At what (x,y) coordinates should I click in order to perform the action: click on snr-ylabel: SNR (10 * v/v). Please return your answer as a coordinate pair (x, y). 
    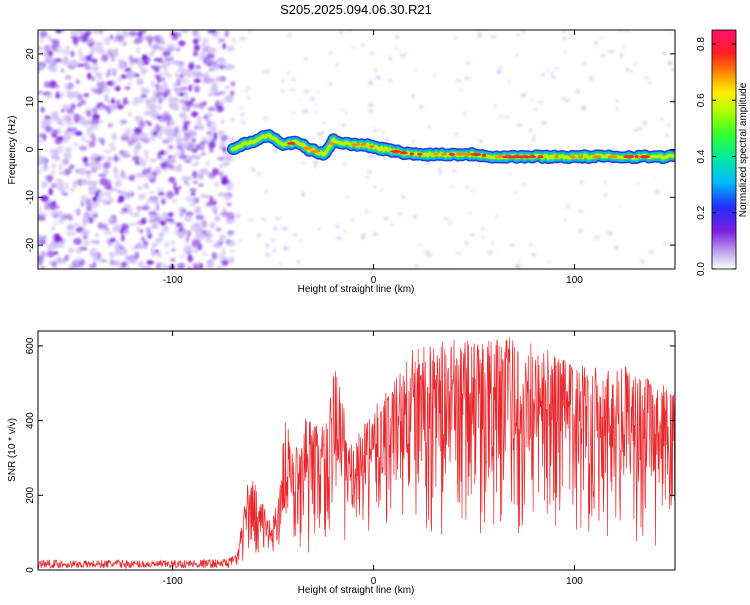
    Looking at the image, I should click on (12, 450).